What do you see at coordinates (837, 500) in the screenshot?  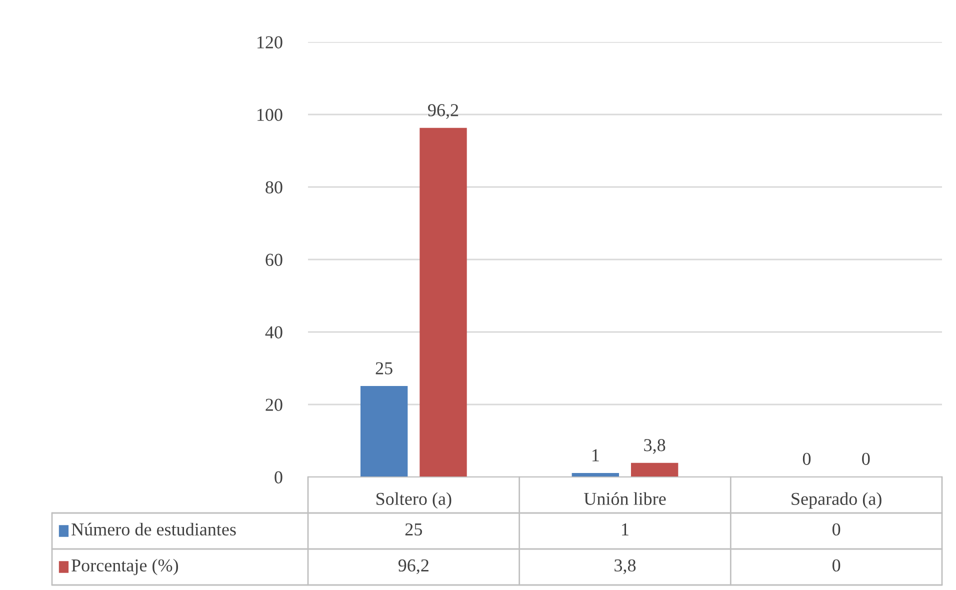 I see `x-tick-label: Separado (a)` at bounding box center [837, 500].